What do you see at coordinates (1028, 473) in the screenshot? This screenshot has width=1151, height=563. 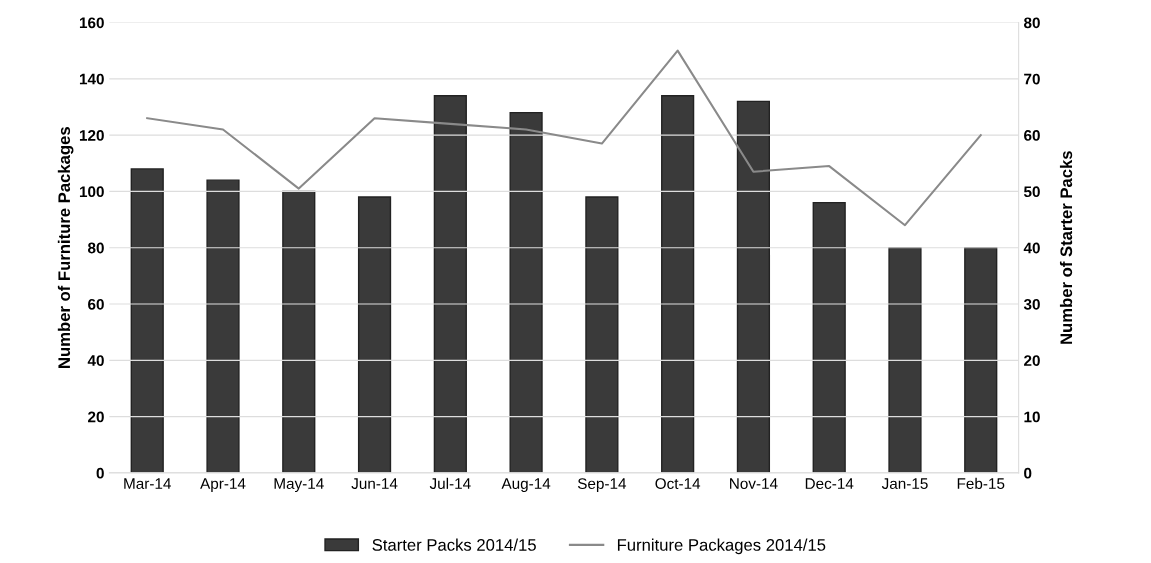 I see `y2-tick-label: 0` at bounding box center [1028, 473].